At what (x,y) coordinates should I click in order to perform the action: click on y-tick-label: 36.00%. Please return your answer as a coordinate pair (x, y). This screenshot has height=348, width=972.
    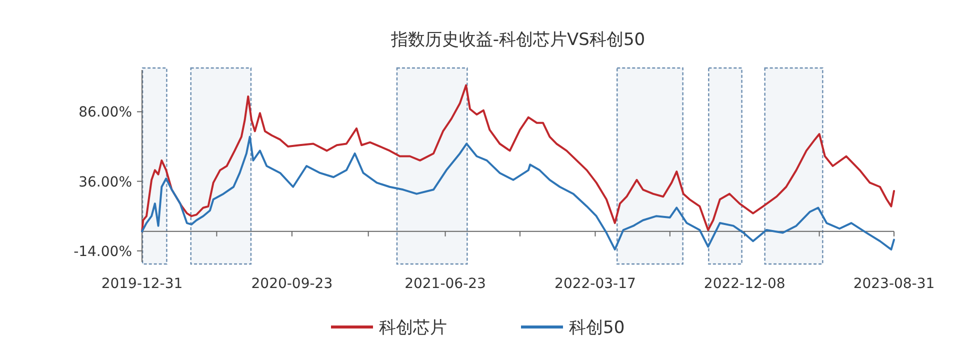
    Looking at the image, I should click on (105, 182).